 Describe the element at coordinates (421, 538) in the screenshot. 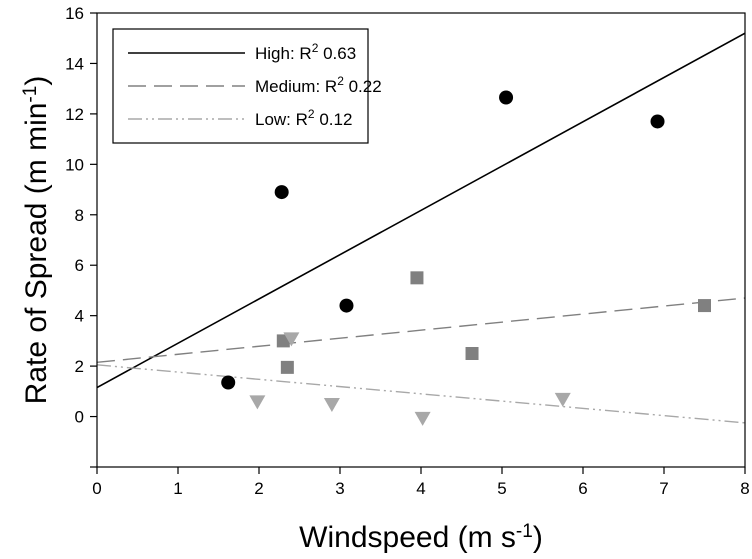

I see `x-axis-title: Windspeed (m s-1)` at that location.